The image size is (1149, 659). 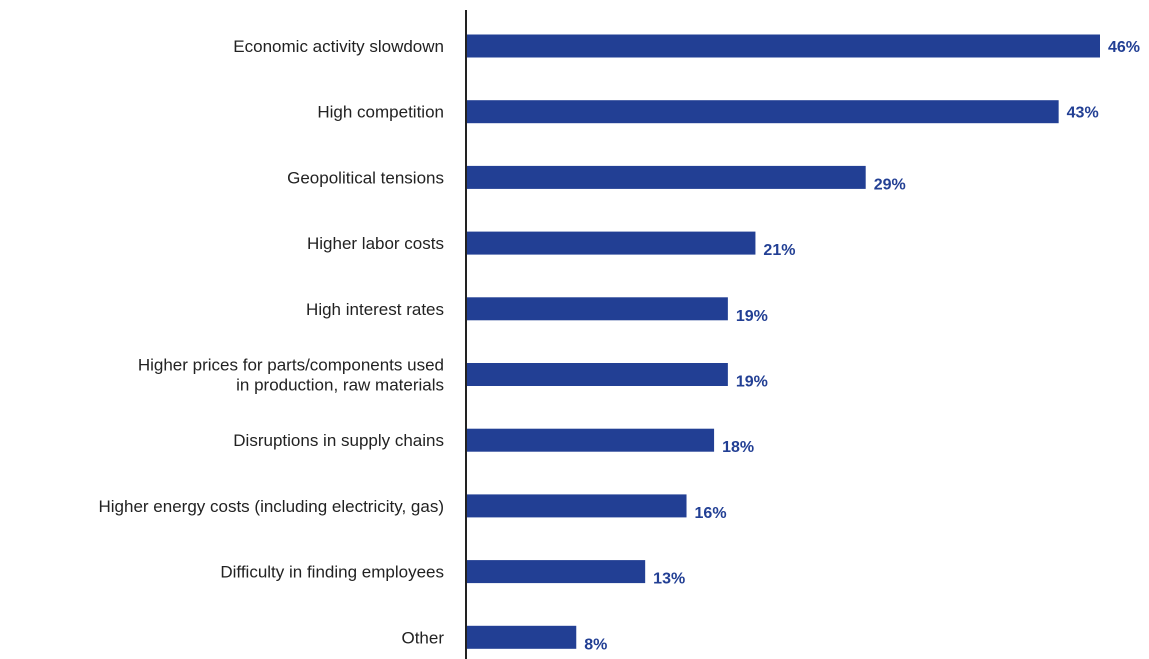 What do you see at coordinates (340, 385) in the screenshot?
I see `category-label-line: in production, raw materials` at bounding box center [340, 385].